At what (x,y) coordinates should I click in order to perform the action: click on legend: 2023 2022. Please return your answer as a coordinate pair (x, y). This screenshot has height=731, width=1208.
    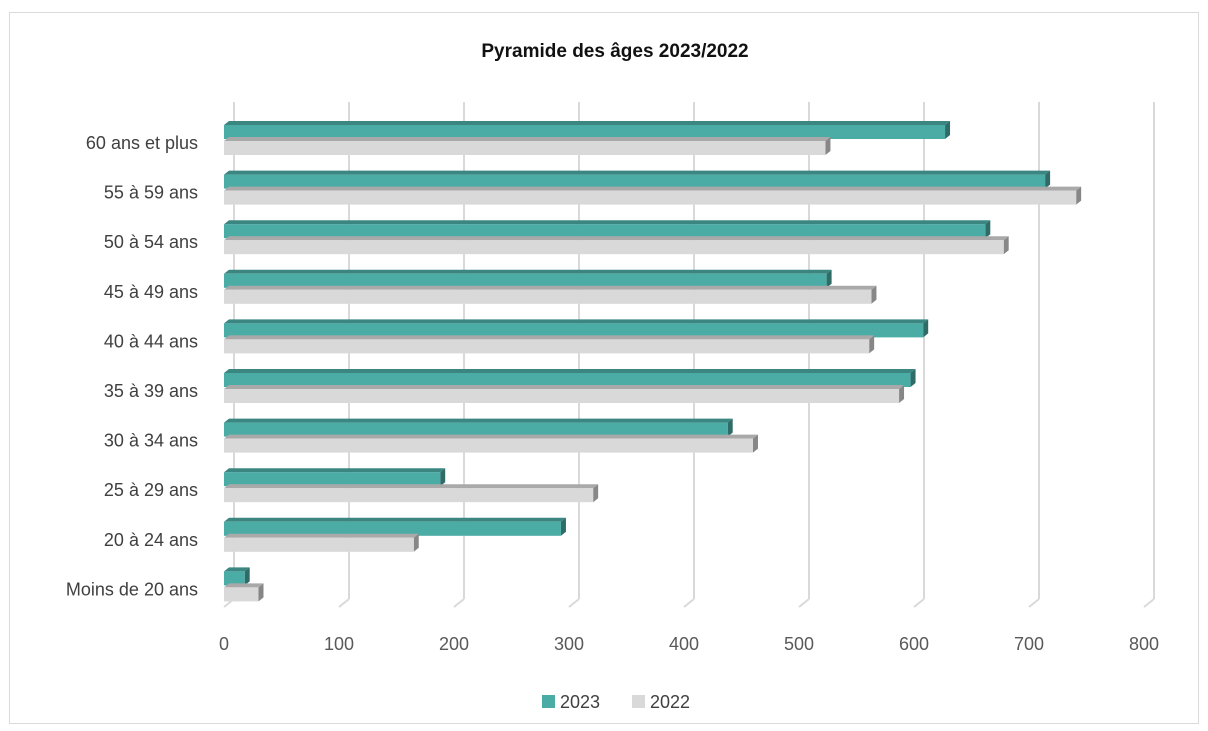
    Looking at the image, I should click on (616, 702).